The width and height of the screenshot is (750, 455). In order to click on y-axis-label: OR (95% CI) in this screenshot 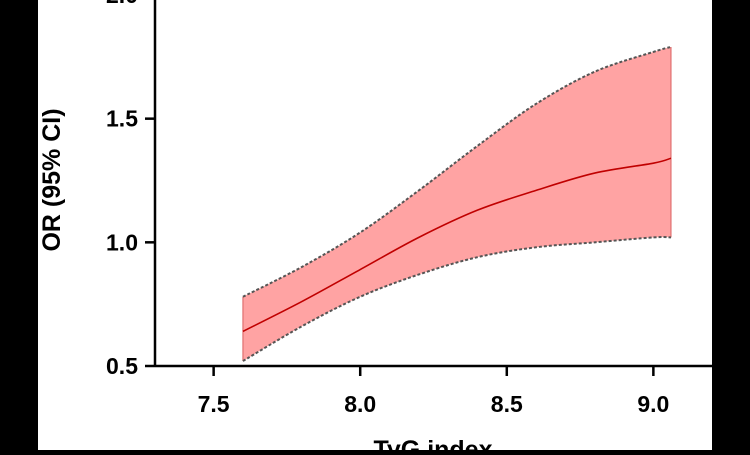, I will do `click(52, 179)`.